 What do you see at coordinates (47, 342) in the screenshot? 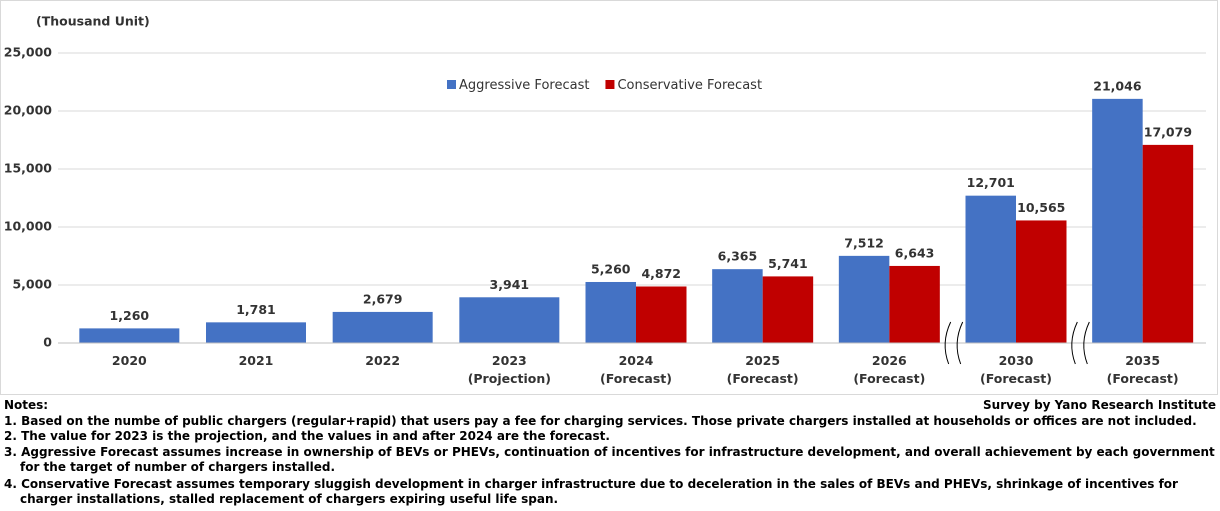
I see `y-tick-label: 0` at bounding box center [47, 342].